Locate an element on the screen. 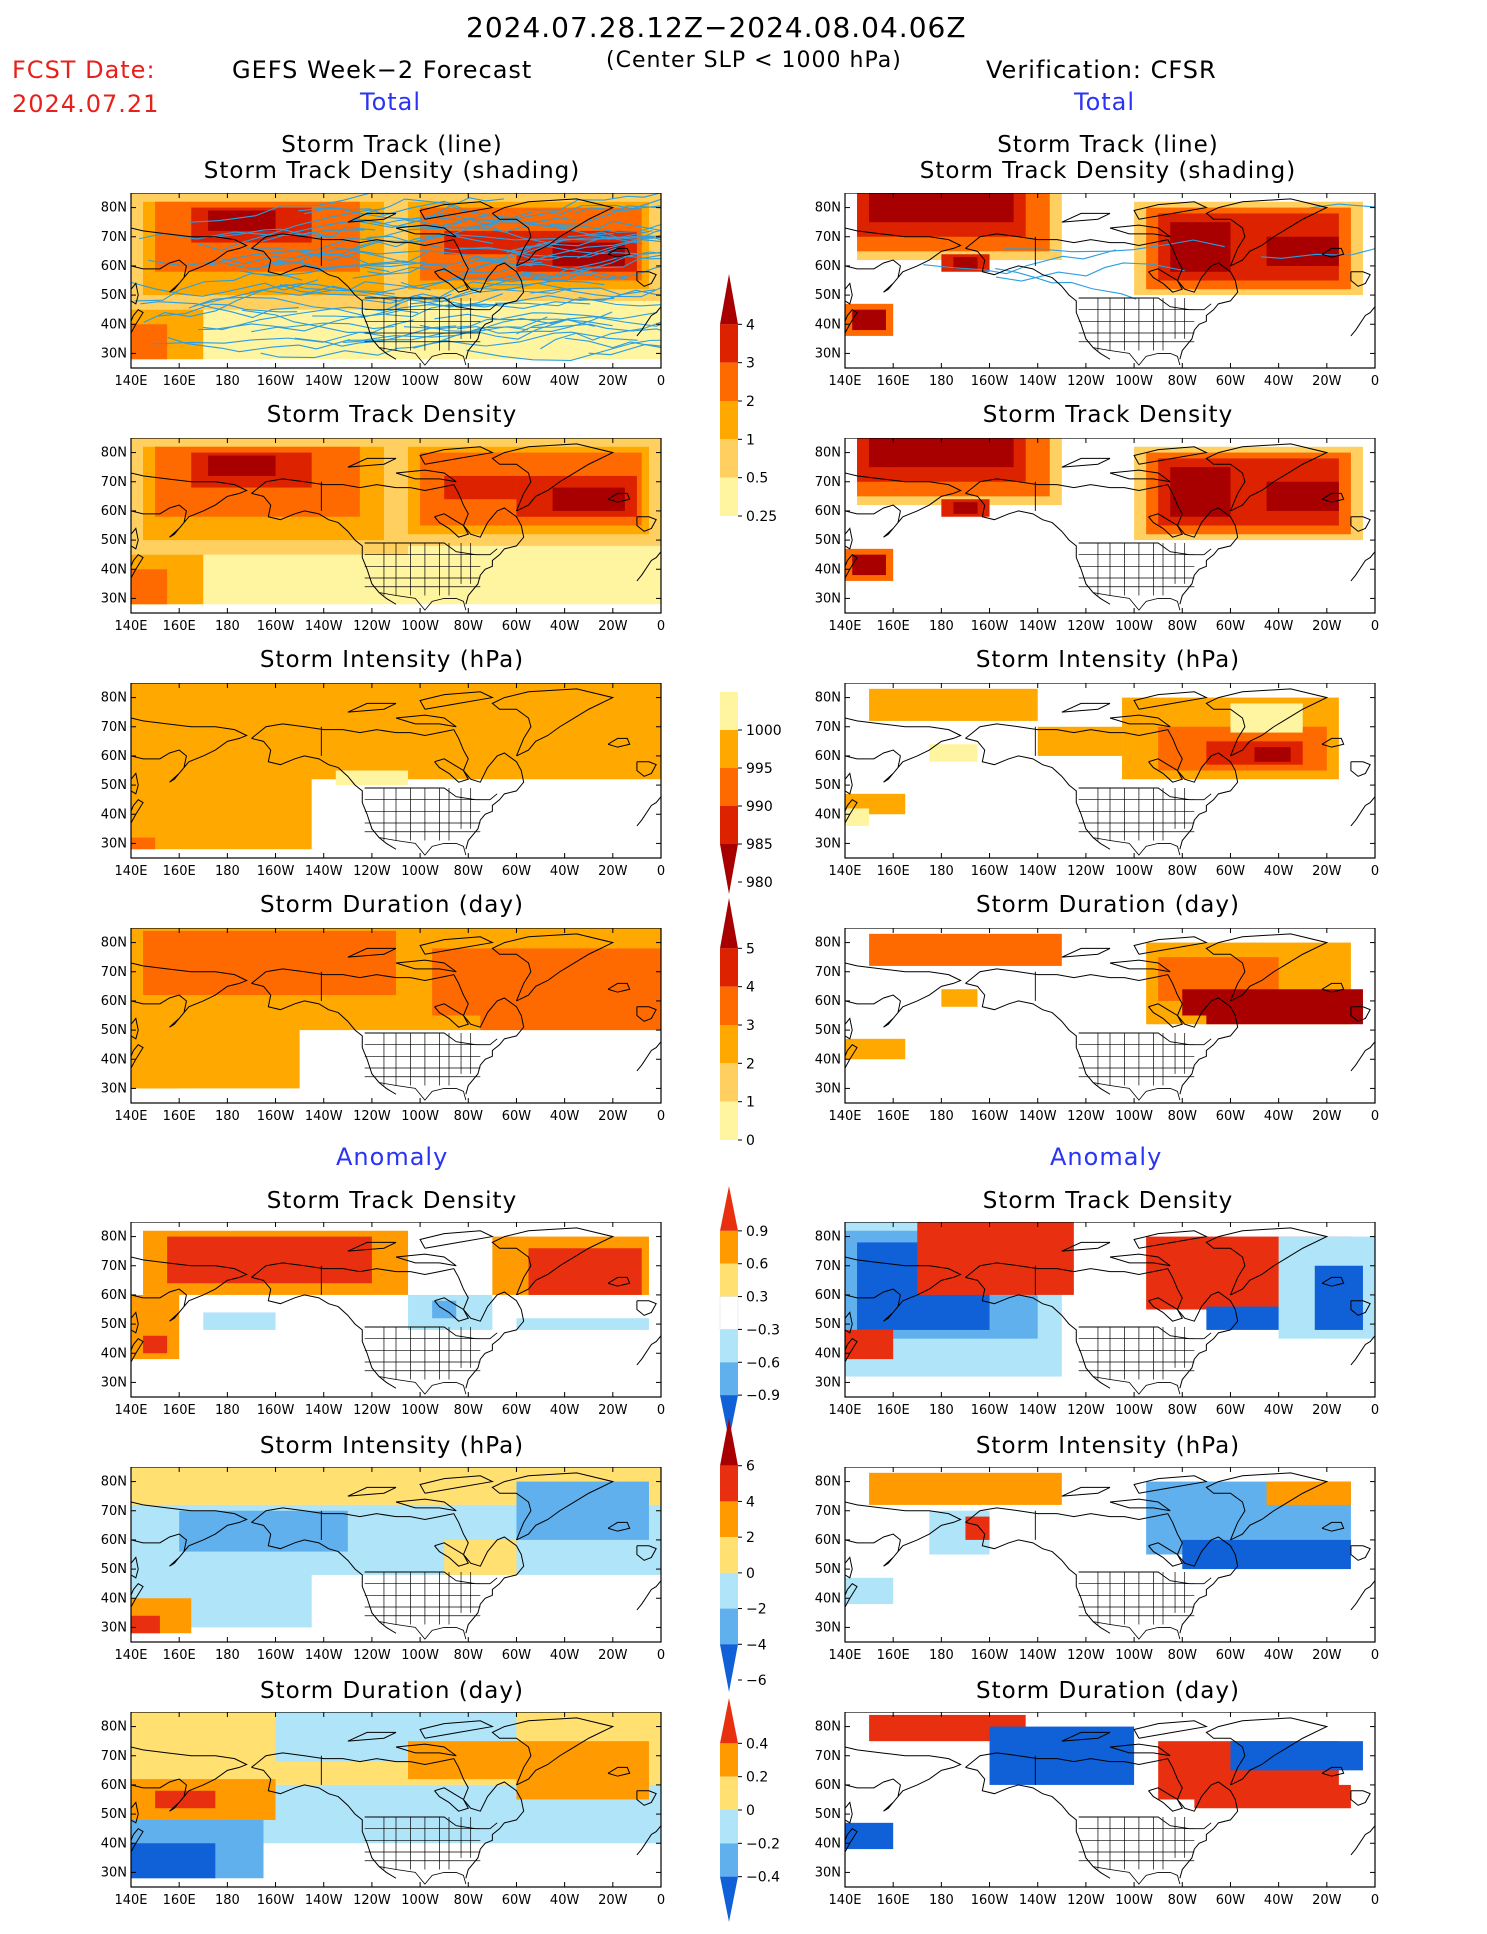  colorbar-tick-label: −4 is located at coordinates (756, 1645).